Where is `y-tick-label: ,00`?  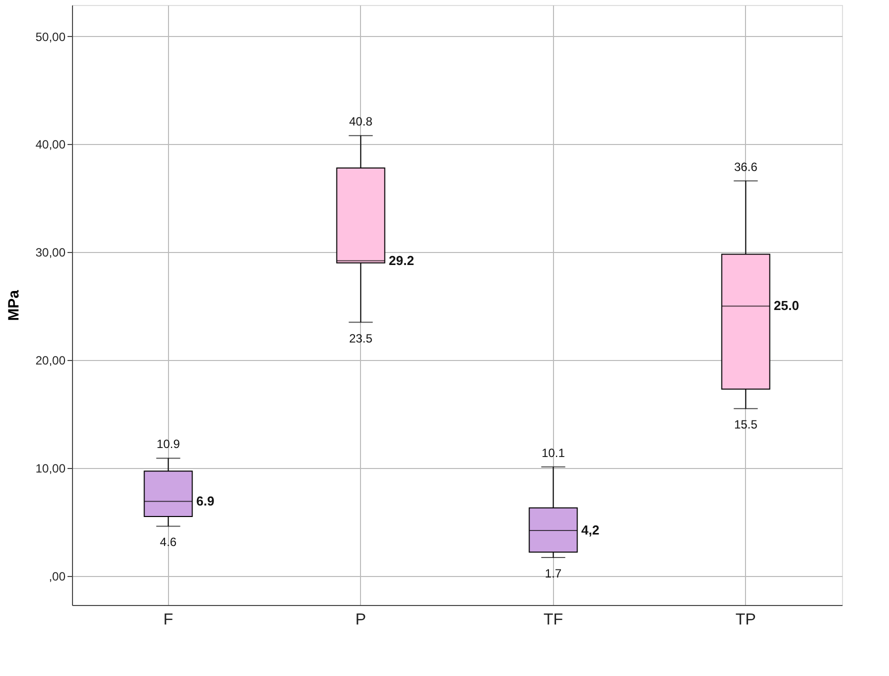
y-tick-label: ,00 is located at coordinates (57, 576).